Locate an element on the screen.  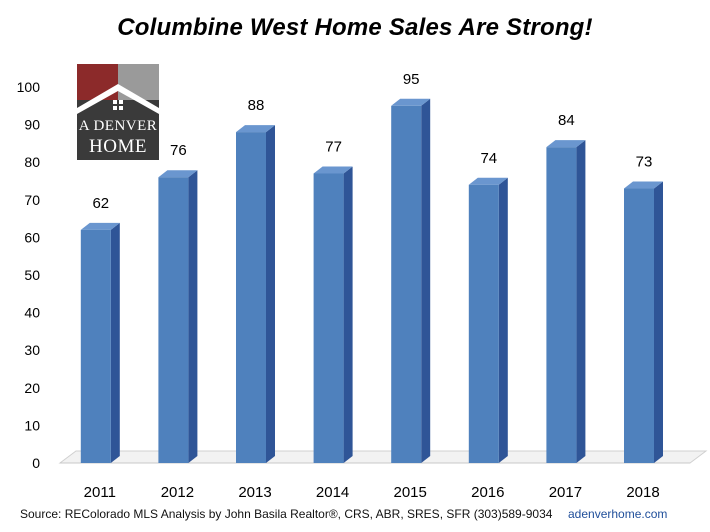
x-axis: 2011 2012 2013 2014 2015 2016 2017 2018 is located at coordinates (372, 492).